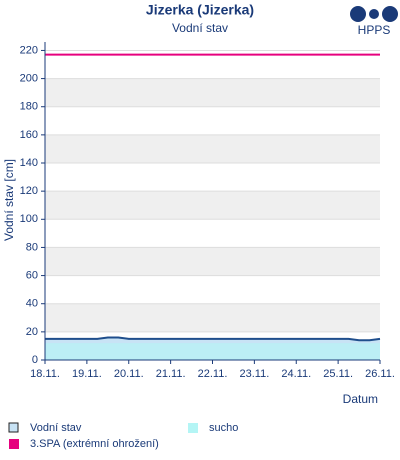  I want to click on x-tick-label: 22.11., so click(213, 374).